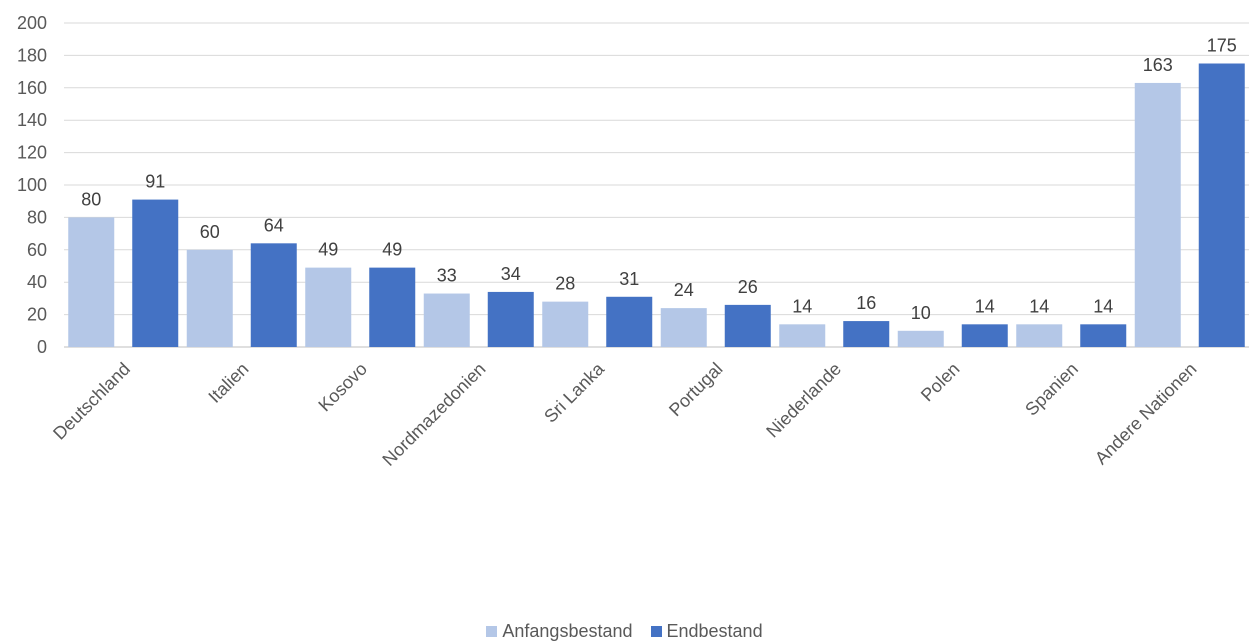  What do you see at coordinates (42, 347) in the screenshot?
I see `y-tick-label: 0` at bounding box center [42, 347].